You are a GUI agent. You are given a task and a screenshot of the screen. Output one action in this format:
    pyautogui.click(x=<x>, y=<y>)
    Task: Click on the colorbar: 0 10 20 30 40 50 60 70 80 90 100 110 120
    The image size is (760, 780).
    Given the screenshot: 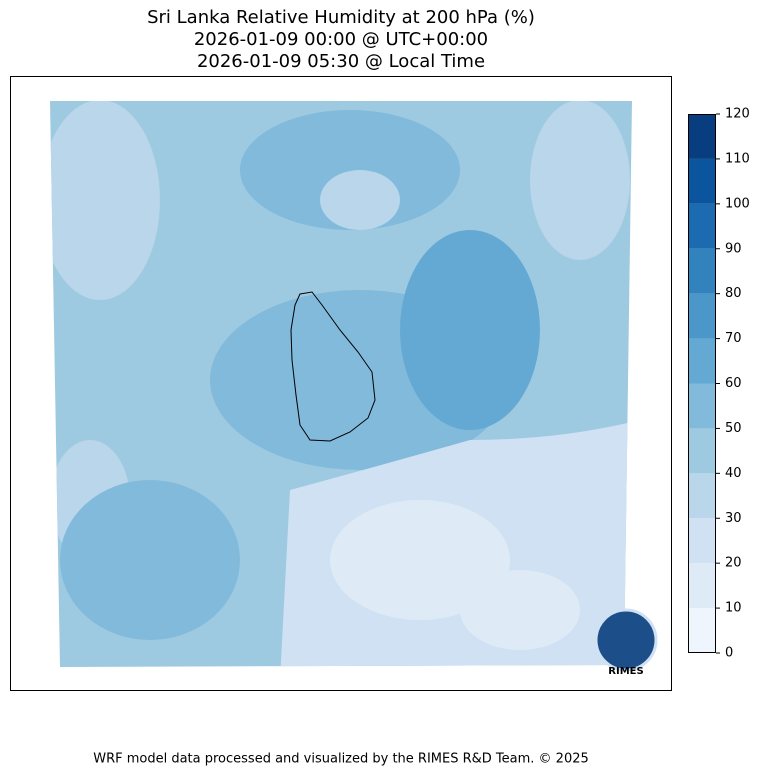 What is the action you would take?
    pyautogui.click(x=719, y=384)
    